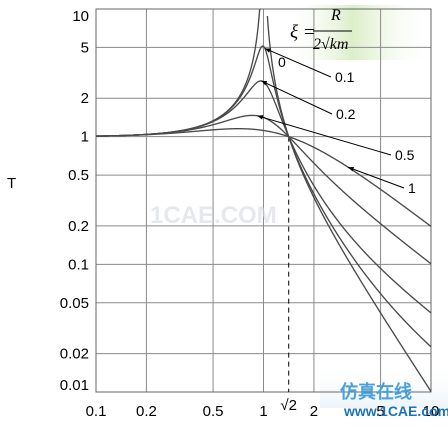 The image size is (448, 426). What do you see at coordinates (282, 62) in the screenshot?
I see `series-label-0: 0` at bounding box center [282, 62].